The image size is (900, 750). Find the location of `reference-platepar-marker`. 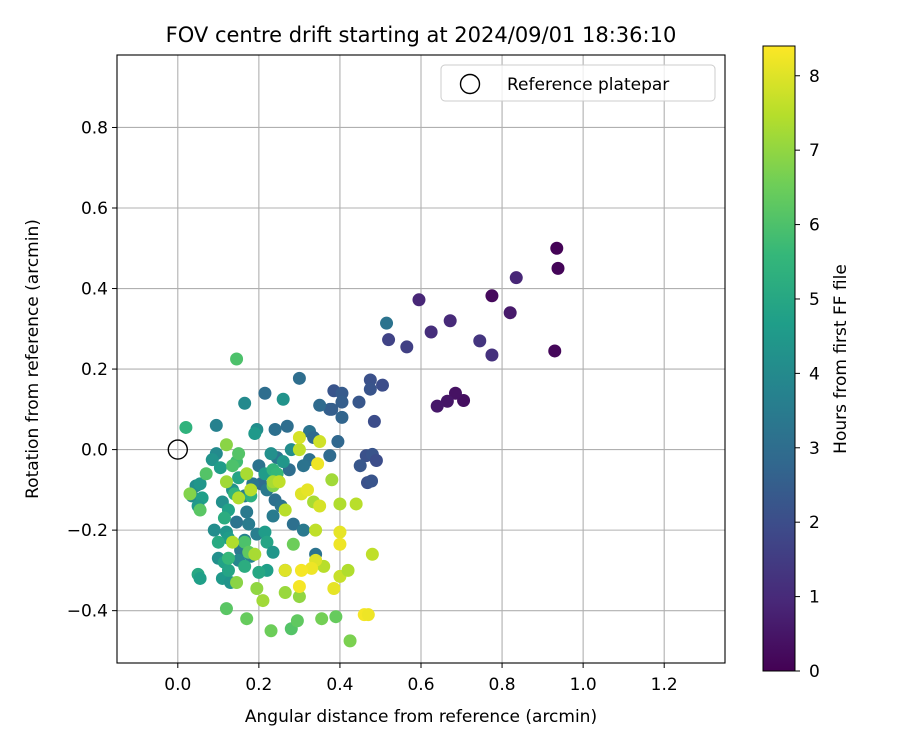

reference-platepar-marker is located at coordinates (178, 449).